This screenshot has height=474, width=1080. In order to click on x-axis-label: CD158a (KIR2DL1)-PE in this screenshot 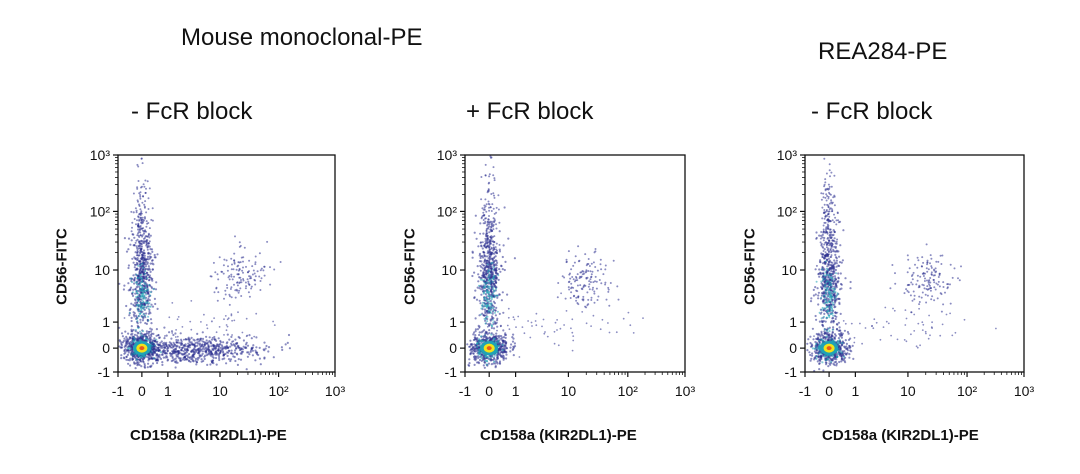, I will do `click(208, 435)`.